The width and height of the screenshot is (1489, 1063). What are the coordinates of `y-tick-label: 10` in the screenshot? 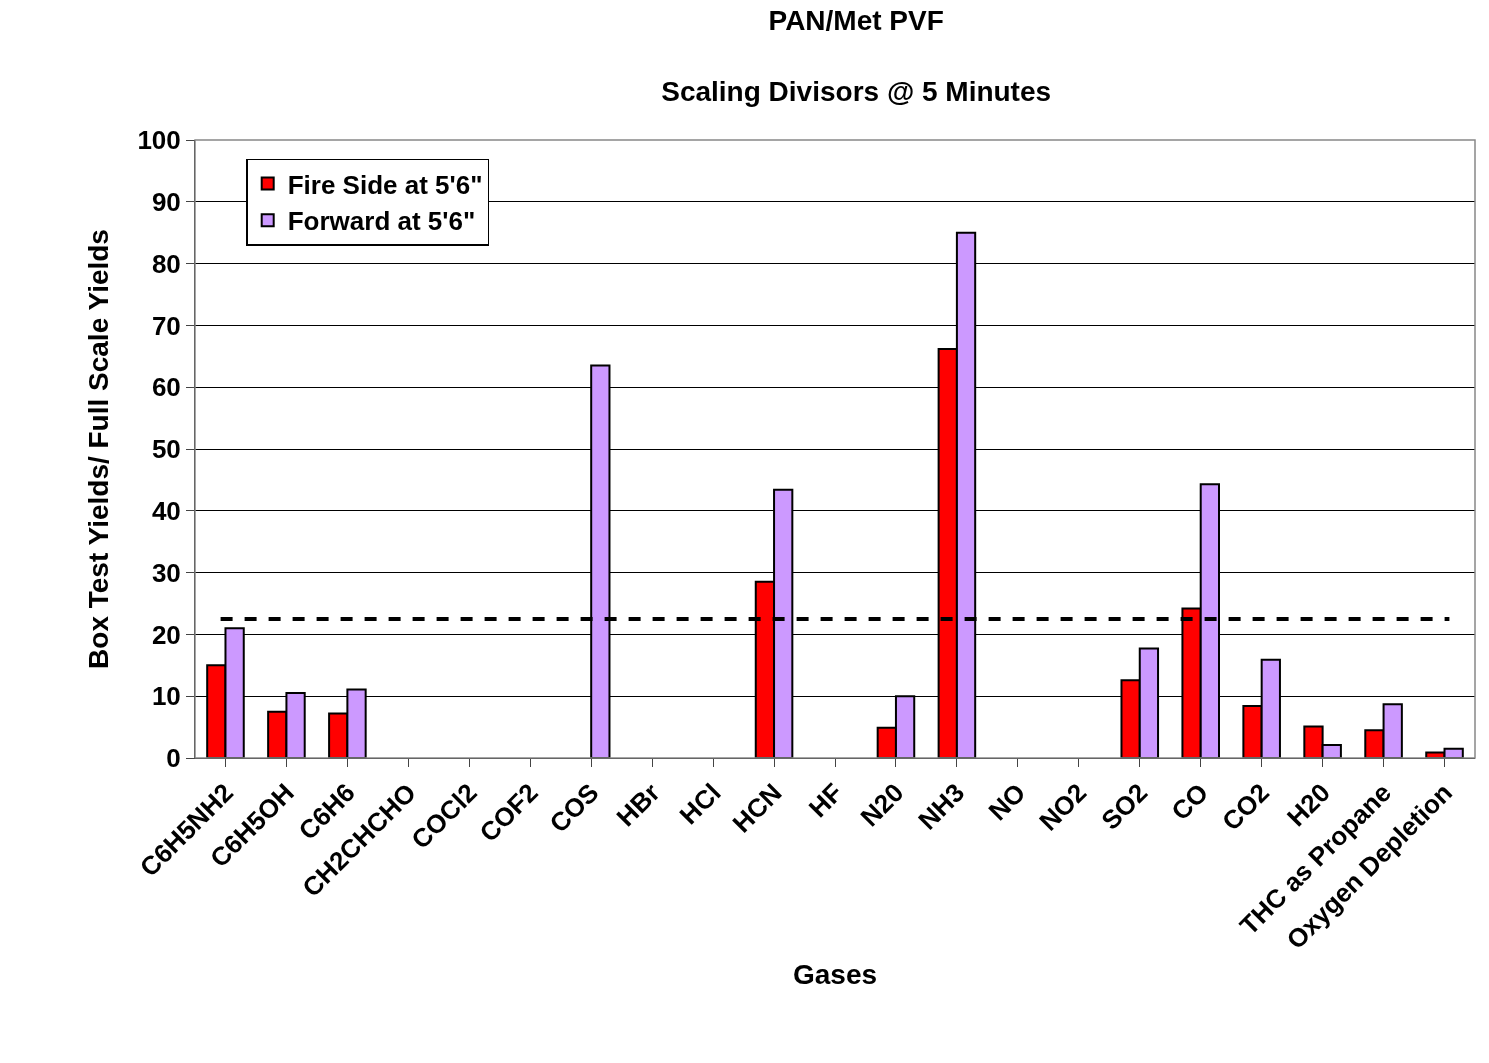 It's located at (166, 696).